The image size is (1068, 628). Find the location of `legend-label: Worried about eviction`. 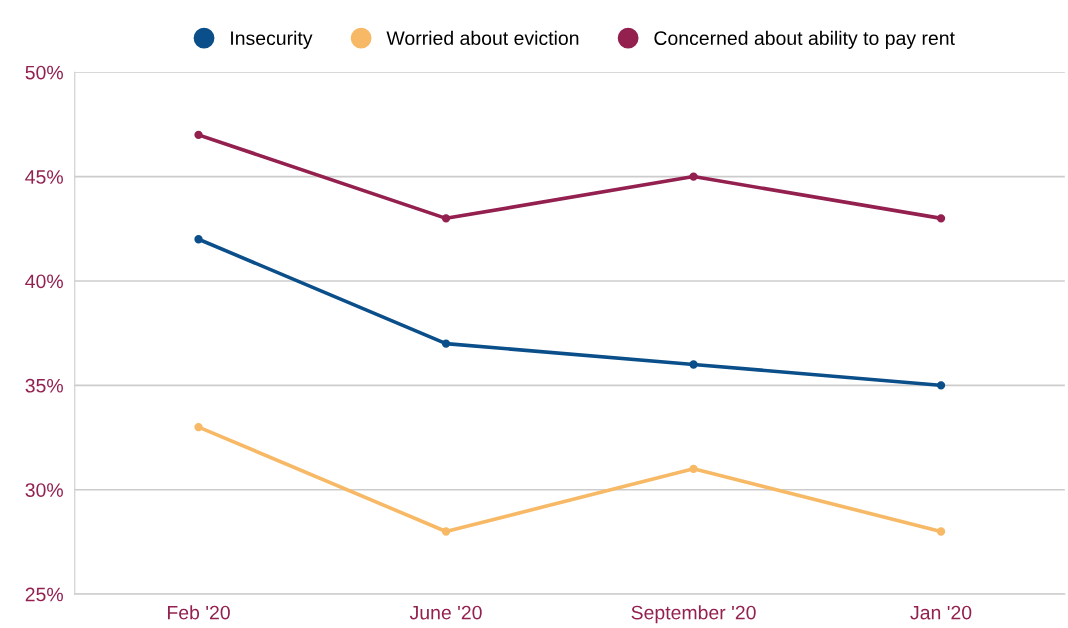

legend-label: Worried about eviction is located at coordinates (482, 38).